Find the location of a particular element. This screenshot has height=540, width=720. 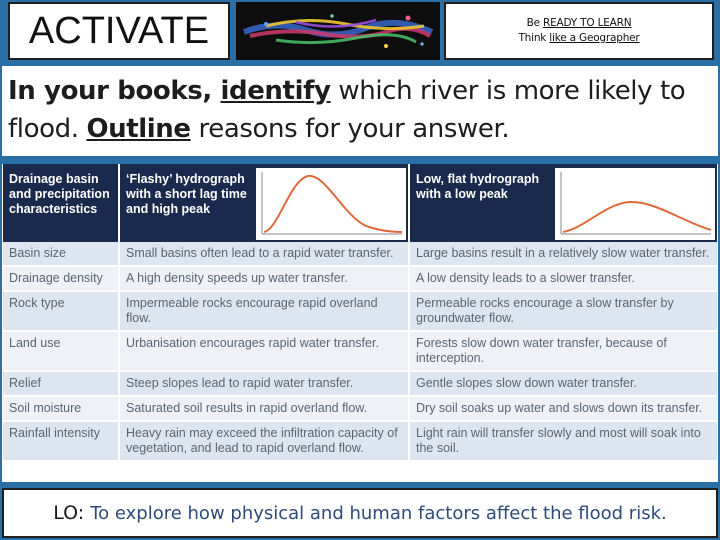

activate-label: ACTIVATE is located at coordinates (119, 30).